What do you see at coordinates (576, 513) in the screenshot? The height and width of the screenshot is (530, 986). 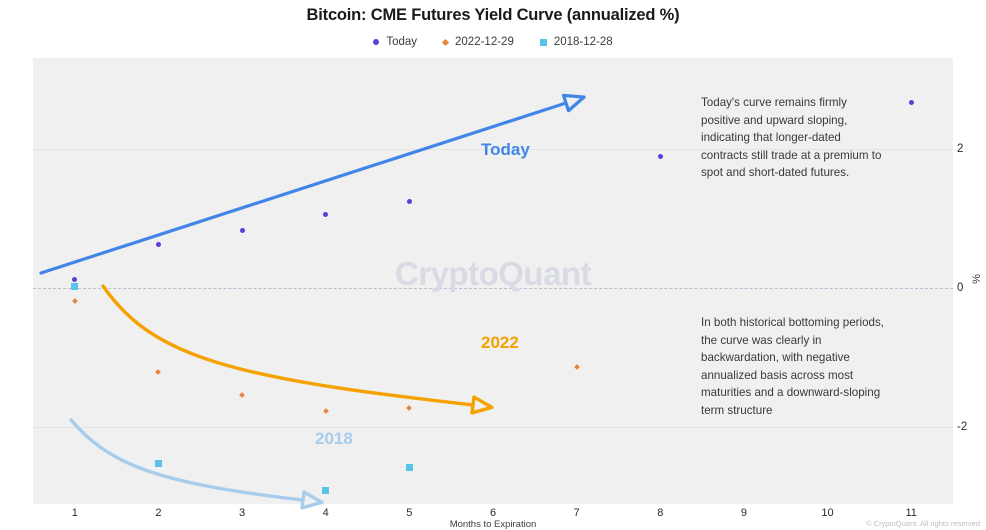 I see `x-axis-tick: 7` at bounding box center [576, 513].